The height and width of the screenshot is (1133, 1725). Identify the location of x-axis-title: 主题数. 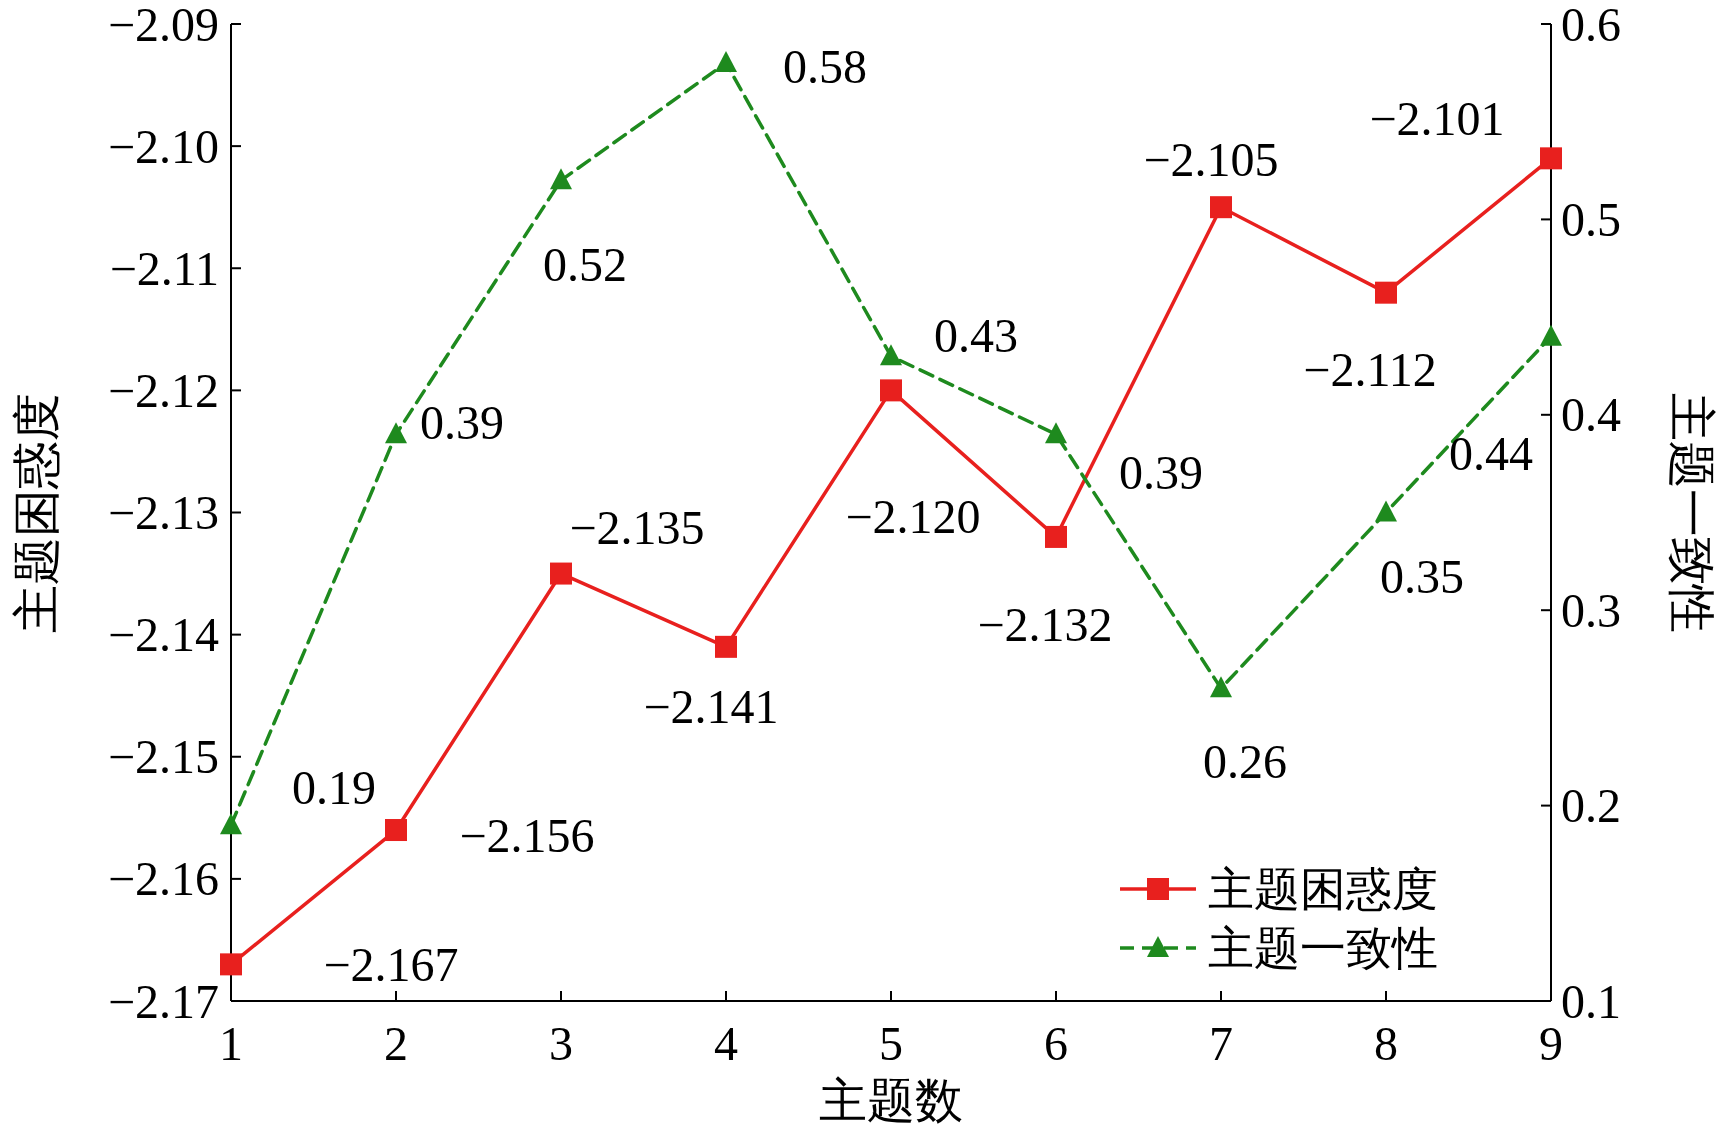
(891, 1100).